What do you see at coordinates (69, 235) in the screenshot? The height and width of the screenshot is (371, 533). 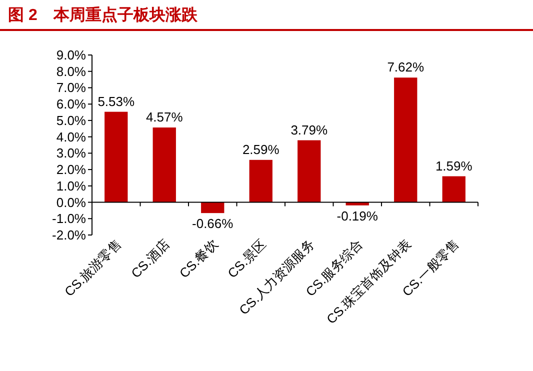 I see `y-tick-label: -2.0%` at bounding box center [69, 235].